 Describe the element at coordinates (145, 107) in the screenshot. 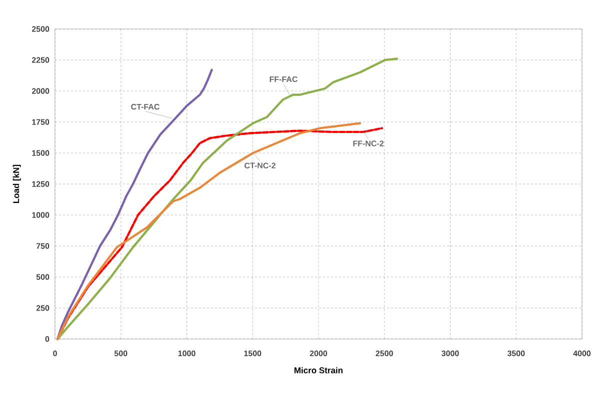

I see `annotation: CT-FAC` at that location.